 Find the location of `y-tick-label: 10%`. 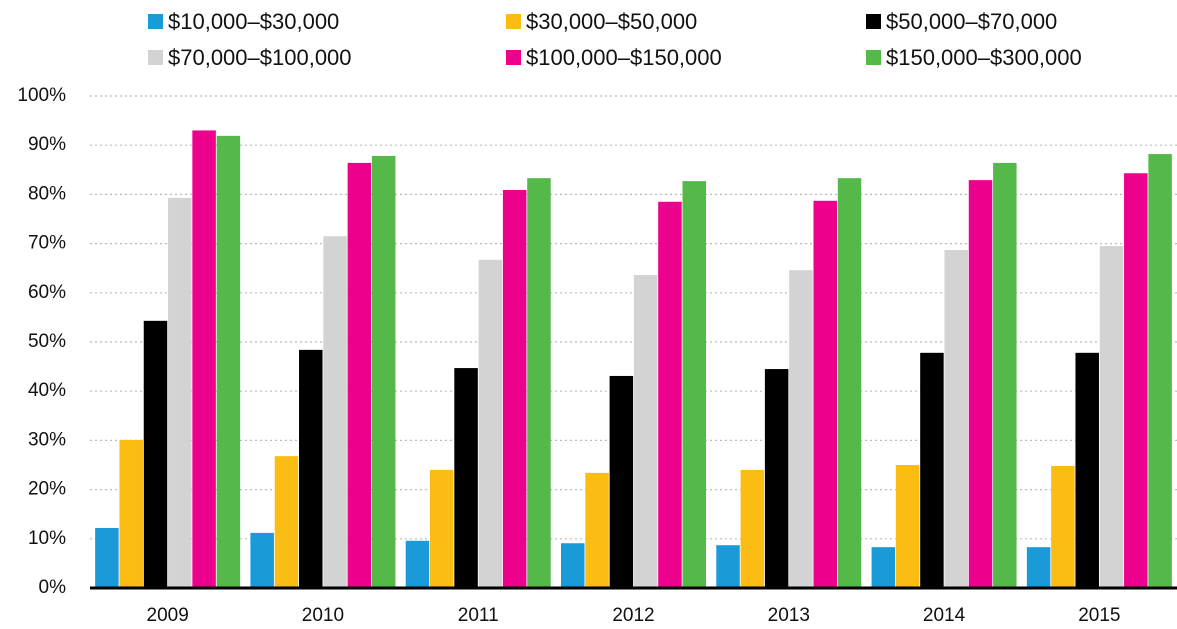

y-tick-label: 10% is located at coordinates (47, 538).